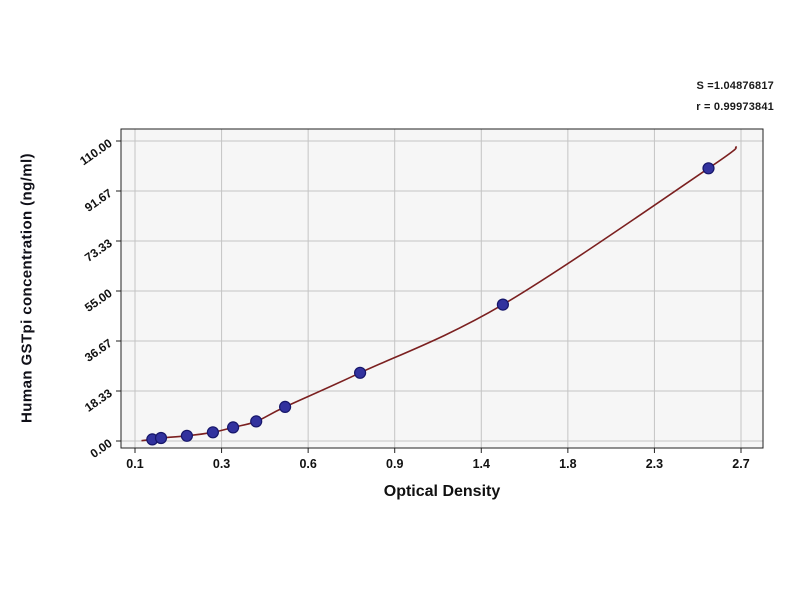  I want to click on y-tick-label: 36.67, so click(98, 350).